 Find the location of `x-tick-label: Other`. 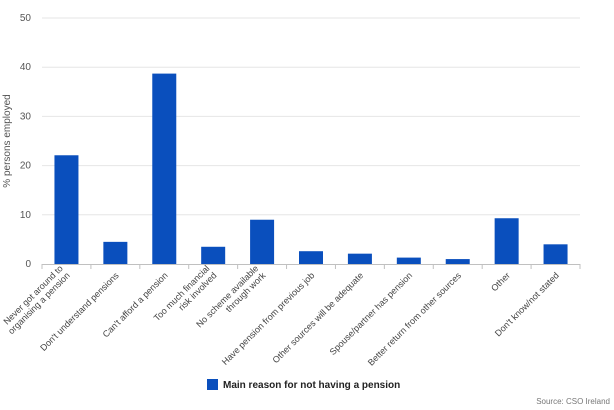

x-tick-label: Other is located at coordinates (500, 281).